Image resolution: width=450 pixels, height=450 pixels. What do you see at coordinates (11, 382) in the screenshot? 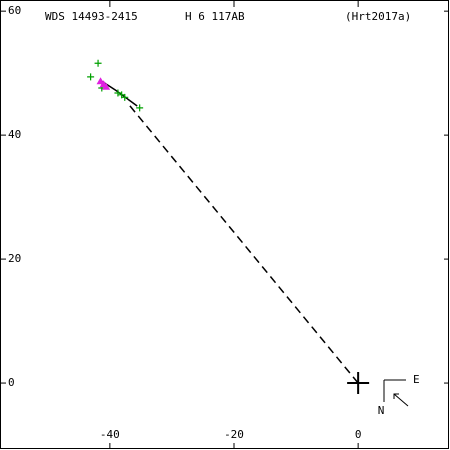
I see `y-tick-label: 0` at bounding box center [11, 382].